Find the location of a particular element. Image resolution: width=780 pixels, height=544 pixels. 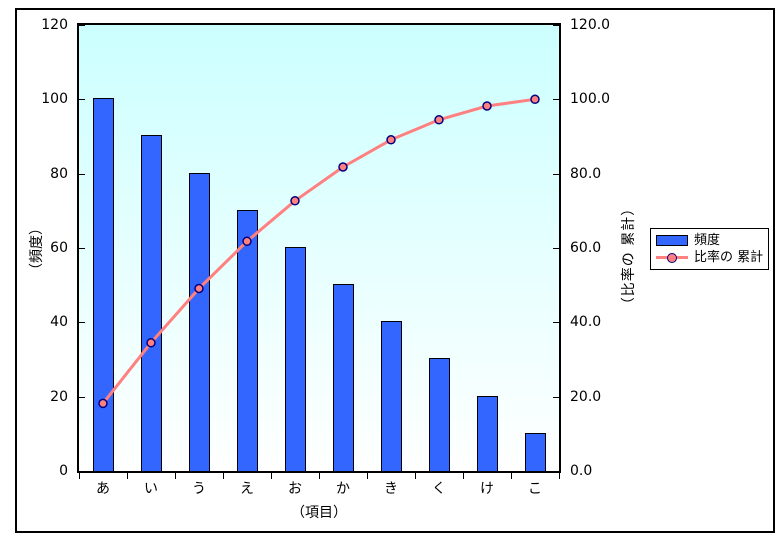

legend-item-label: 比率の 累計 is located at coordinates (729, 257).